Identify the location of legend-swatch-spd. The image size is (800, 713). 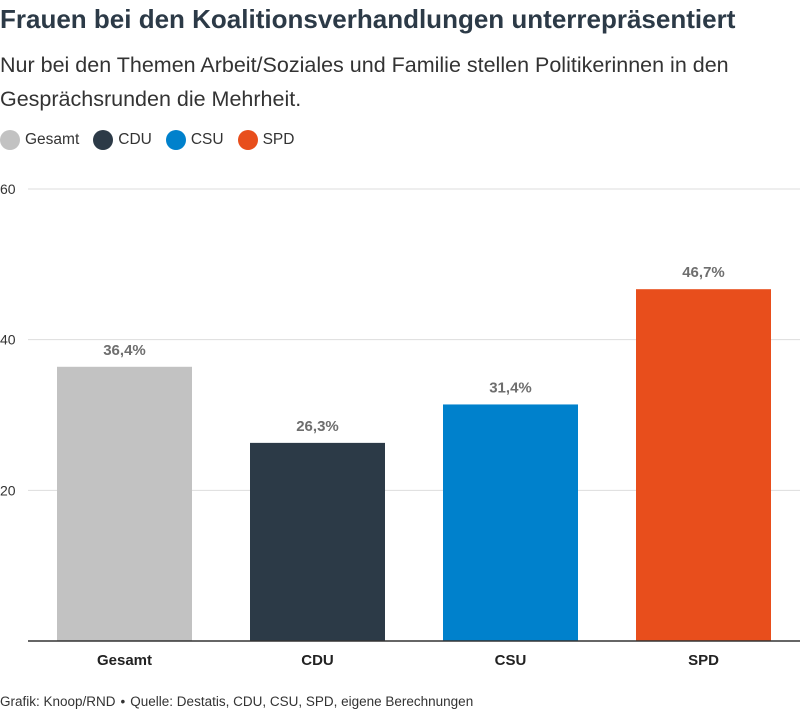
(247, 140).